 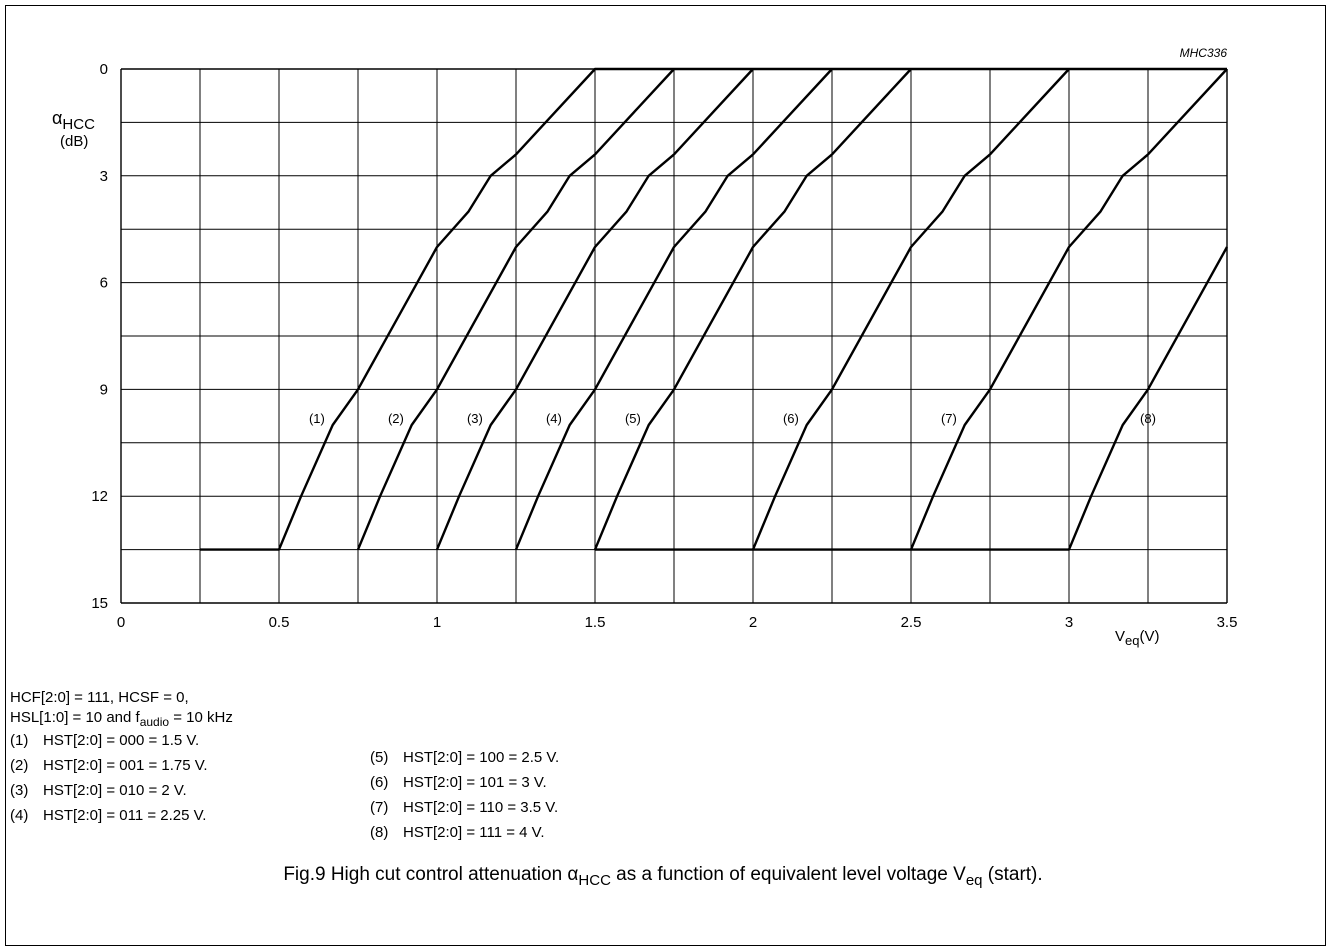 What do you see at coordinates (19, 815) in the screenshot?
I see `note-number: (4)` at bounding box center [19, 815].